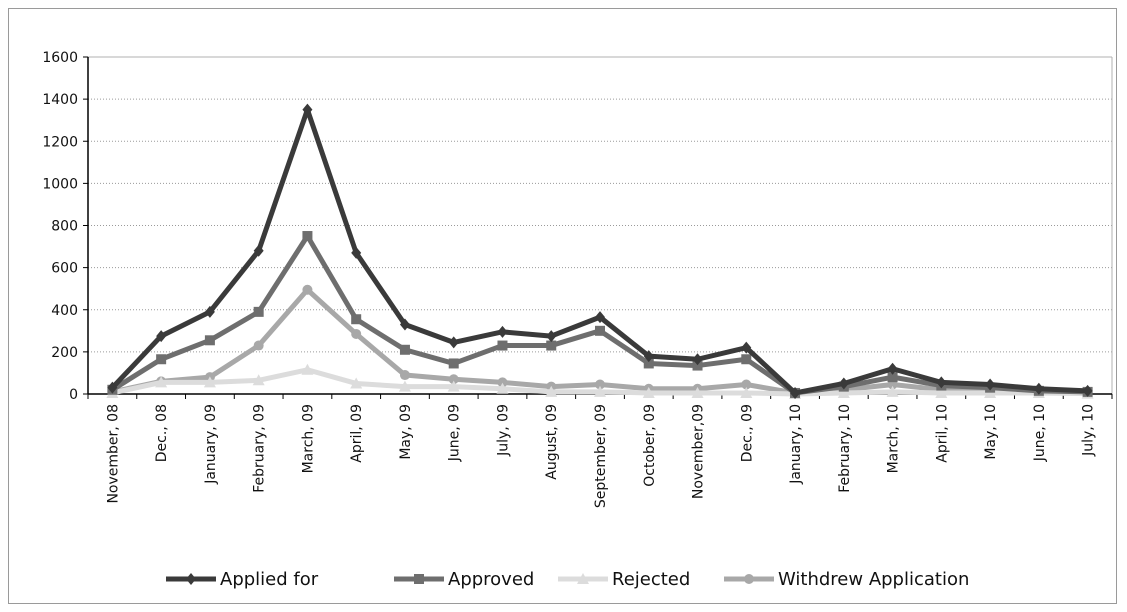 The image size is (1127, 612). I want to click on y-tick-label: 1200, so click(60, 142).